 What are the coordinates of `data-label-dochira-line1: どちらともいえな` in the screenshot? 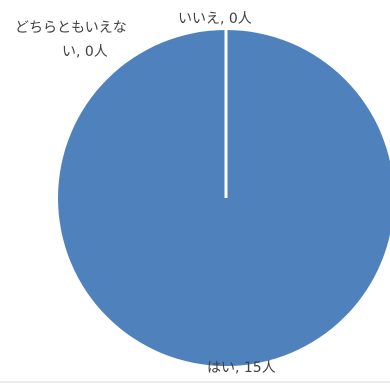 It's located at (71, 28).